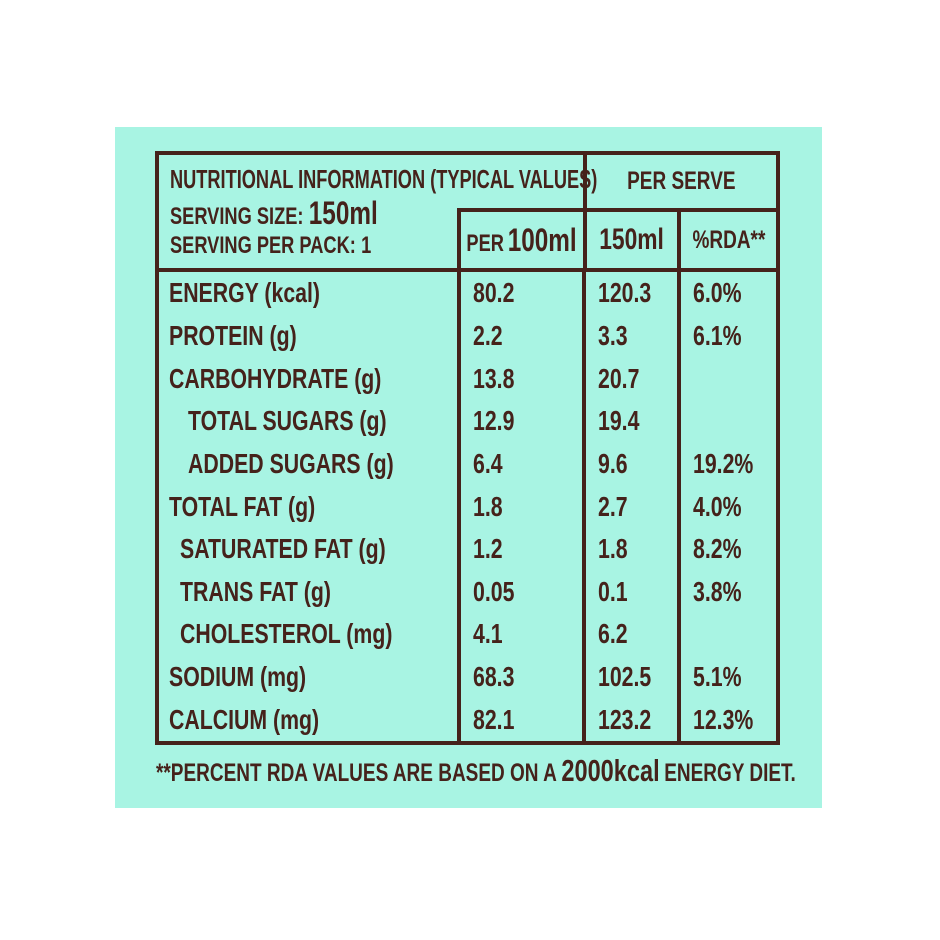 This screenshot has height=940, width=940. I want to click on row-label-cell: ADDED SUGARS (g), so click(308, 464).